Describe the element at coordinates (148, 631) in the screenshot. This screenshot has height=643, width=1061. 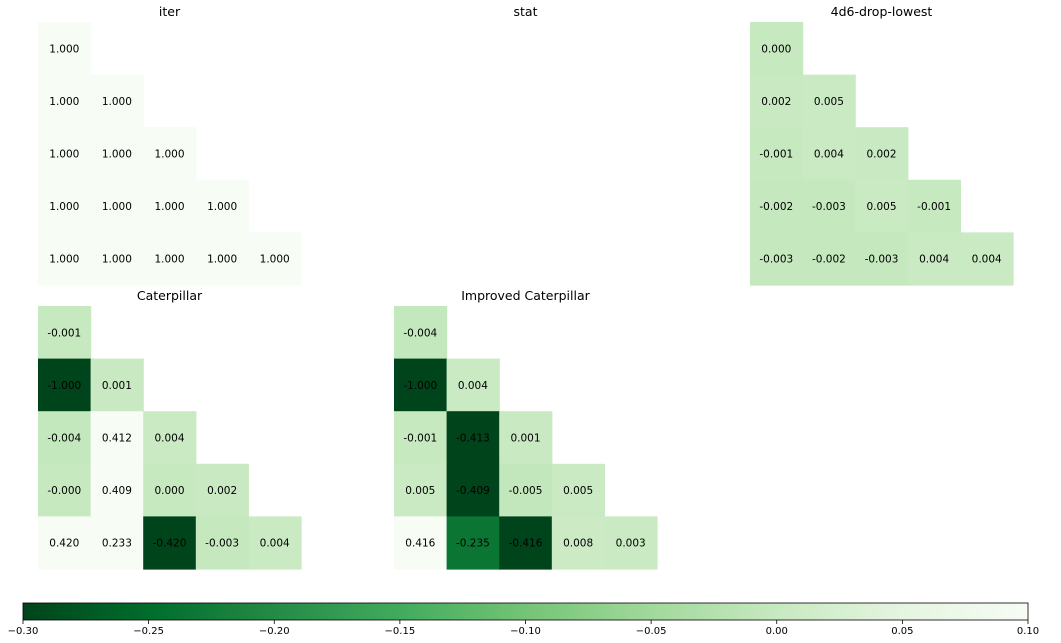
I see `colorbar-tick-label: −0.25` at that location.